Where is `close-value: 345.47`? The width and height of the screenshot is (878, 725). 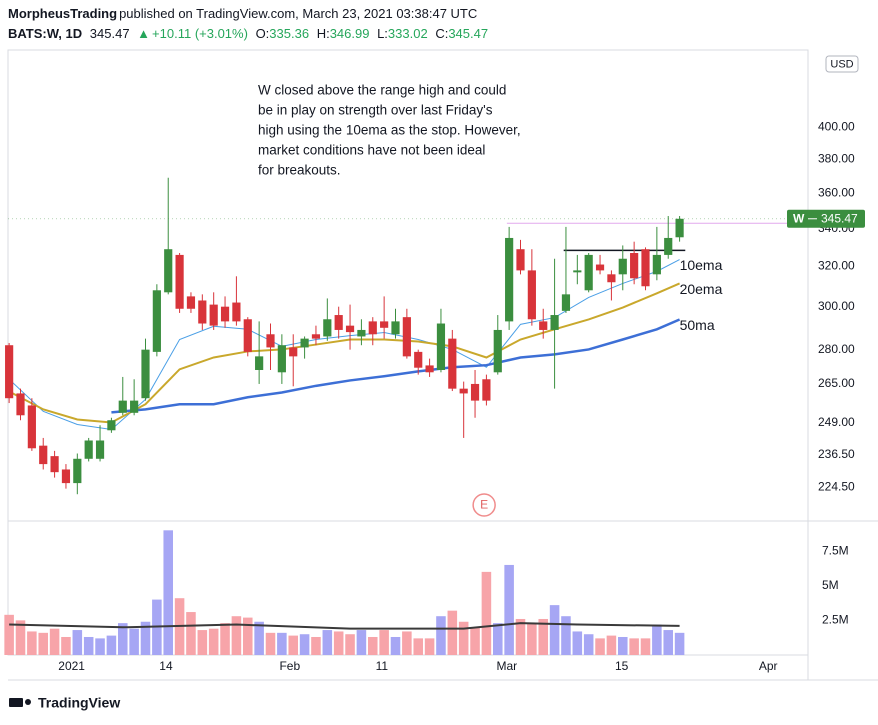
close-value: 345.47 is located at coordinates (468, 33).